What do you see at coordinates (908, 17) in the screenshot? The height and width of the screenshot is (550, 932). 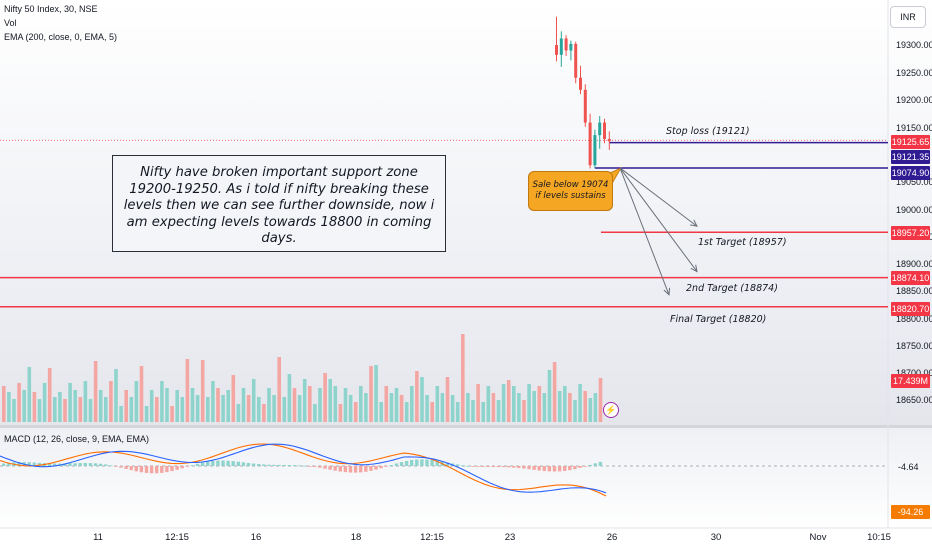 I see `currency-button: INR` at bounding box center [908, 17].